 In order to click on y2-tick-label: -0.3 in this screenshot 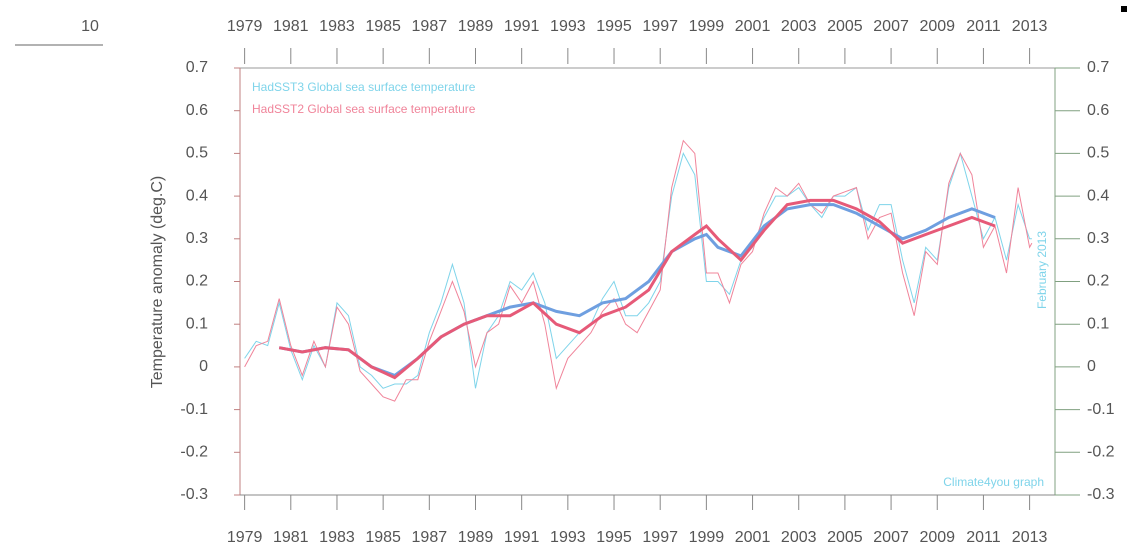, I will do `click(1101, 494)`.